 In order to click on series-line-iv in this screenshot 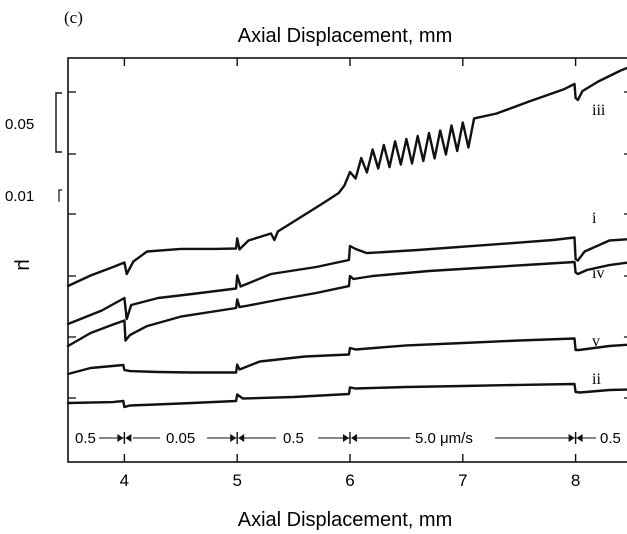, I will do `click(346, 304)`.